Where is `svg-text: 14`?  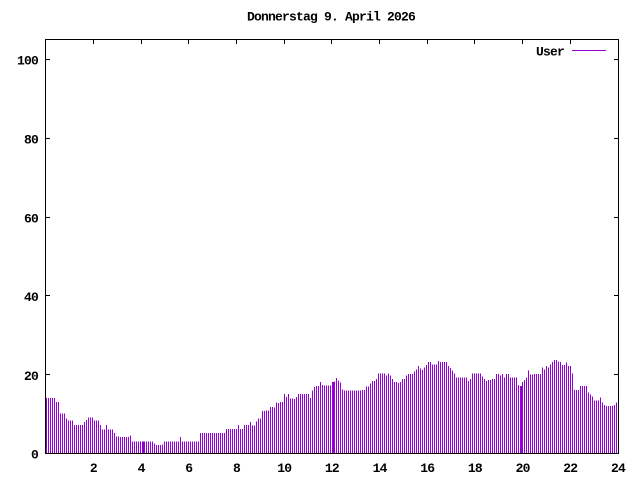
svg-text: 14 is located at coordinates (380, 468).